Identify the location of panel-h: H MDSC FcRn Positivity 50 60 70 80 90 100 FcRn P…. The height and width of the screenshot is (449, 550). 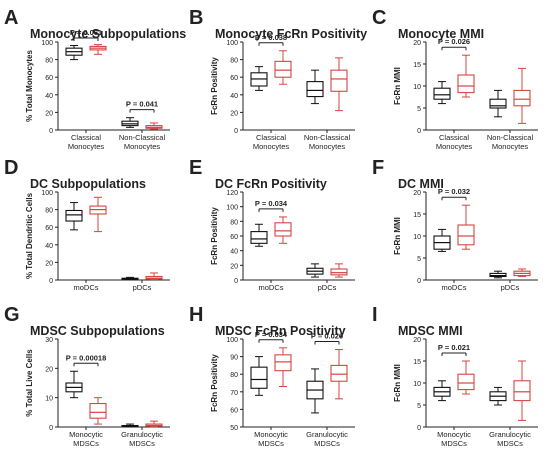
(272, 376).